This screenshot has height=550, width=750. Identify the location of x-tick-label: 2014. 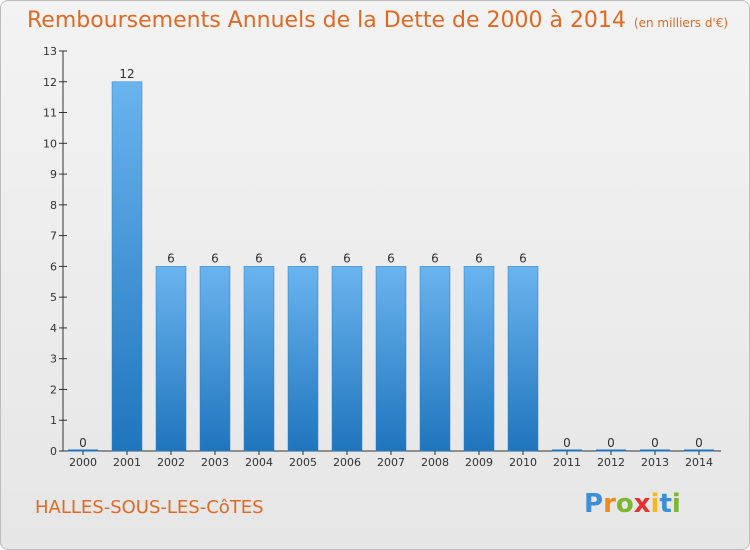
(699, 462).